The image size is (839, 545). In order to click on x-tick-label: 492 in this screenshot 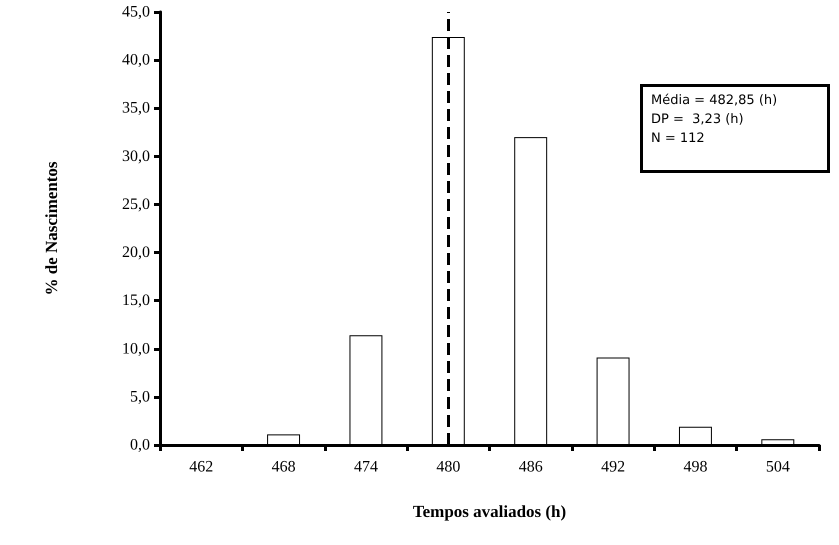, I will do `click(613, 467)`.